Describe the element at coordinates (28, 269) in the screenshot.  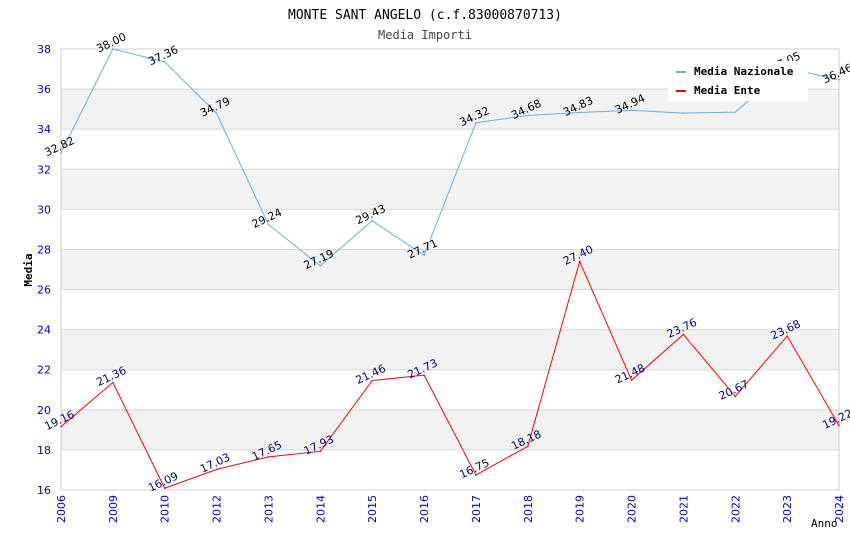
I see `y-axis-label: Media` at that location.